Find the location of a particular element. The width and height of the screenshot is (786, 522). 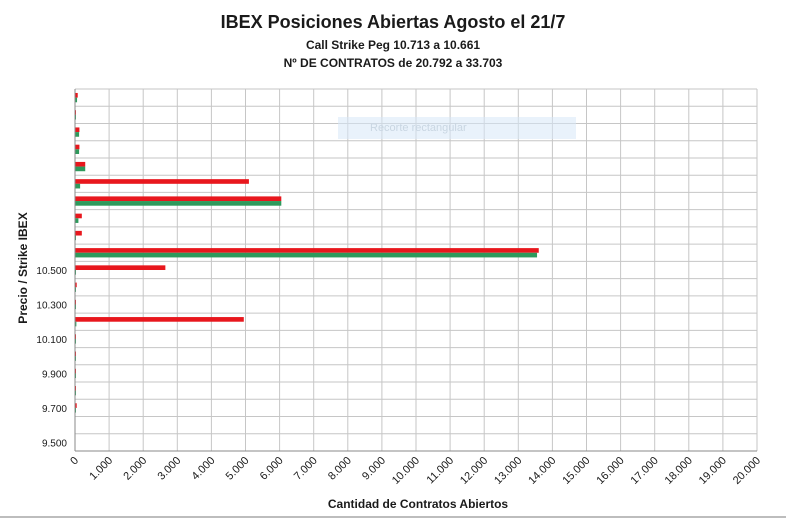

x-tick-label: 18.000 is located at coordinates (679, 471).